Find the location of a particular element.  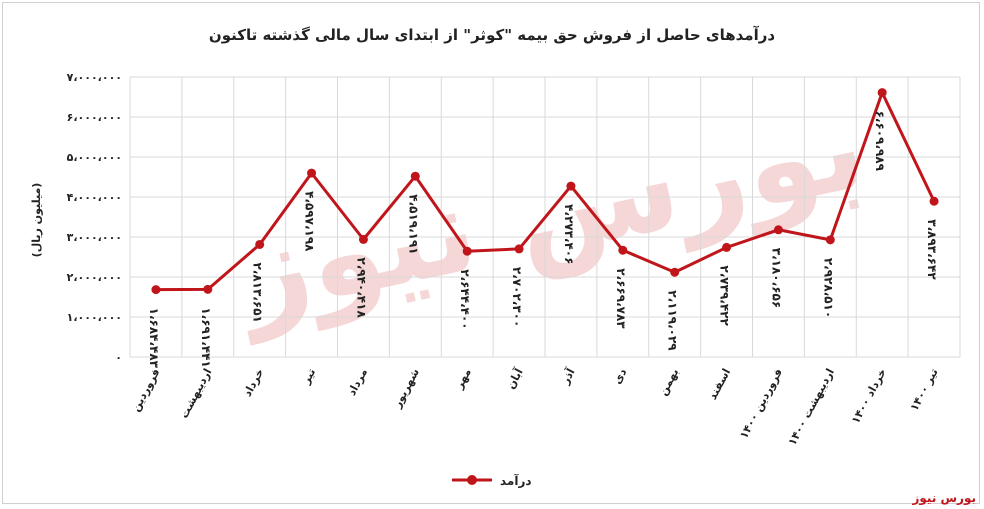

x-category-label: دی is located at coordinates (620, 376).